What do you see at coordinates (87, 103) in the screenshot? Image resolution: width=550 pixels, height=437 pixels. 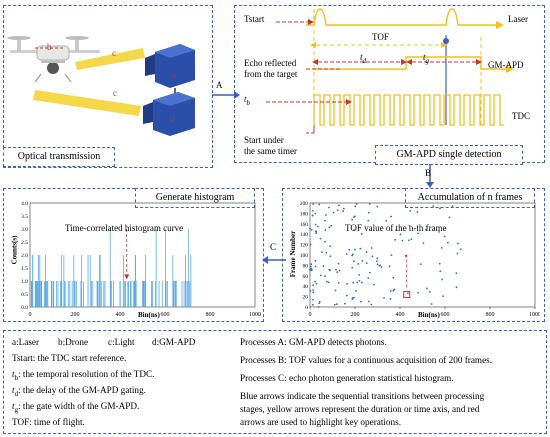 I see `light-beam-lower` at bounding box center [87, 103].